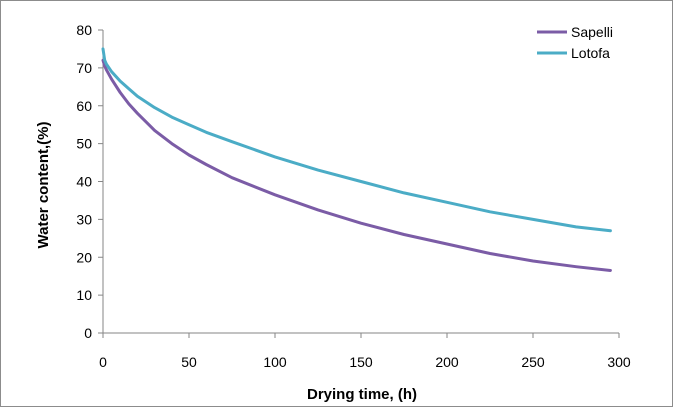 Image resolution: width=673 pixels, height=407 pixels. I want to click on y-axis-ticks: 0 10 20 30 40 50 60 70 80, so click(89, 181).